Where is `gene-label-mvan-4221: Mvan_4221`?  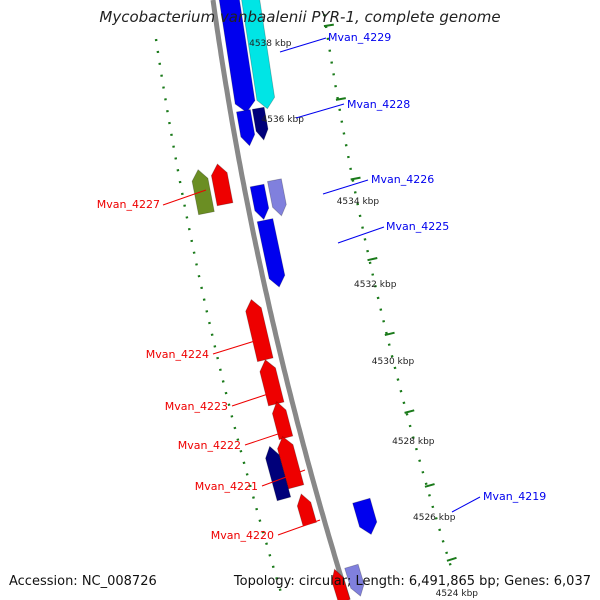
gene-label-mvan-4221: Mvan_4221 is located at coordinates (226, 486).